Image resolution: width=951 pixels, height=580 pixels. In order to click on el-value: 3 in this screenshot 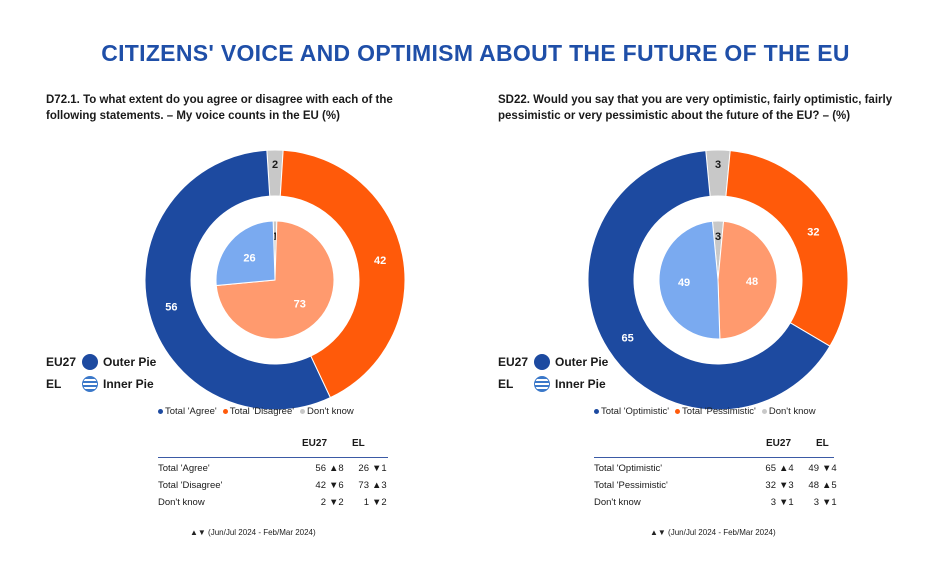, I will do `click(816, 502)`.